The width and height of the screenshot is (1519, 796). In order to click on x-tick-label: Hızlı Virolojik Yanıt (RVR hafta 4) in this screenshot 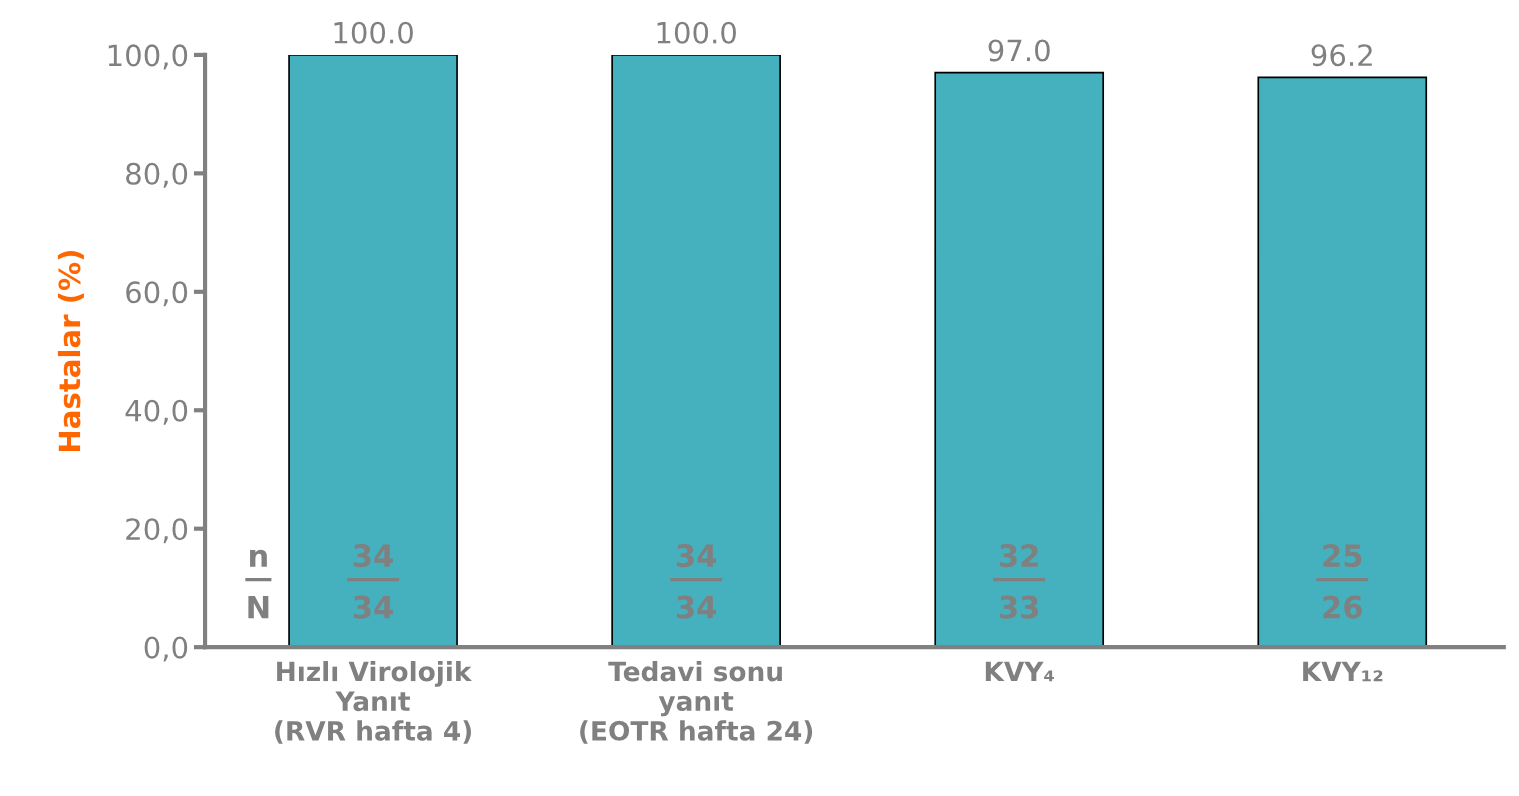, I will do `click(373, 702)`.